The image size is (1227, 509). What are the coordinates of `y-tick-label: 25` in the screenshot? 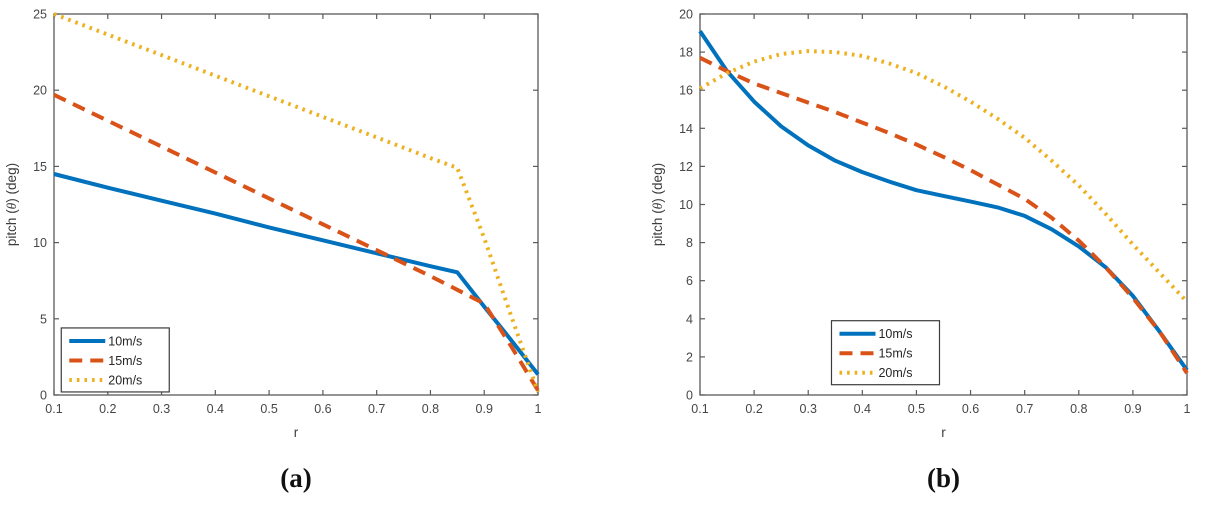 It's located at (40, 15).